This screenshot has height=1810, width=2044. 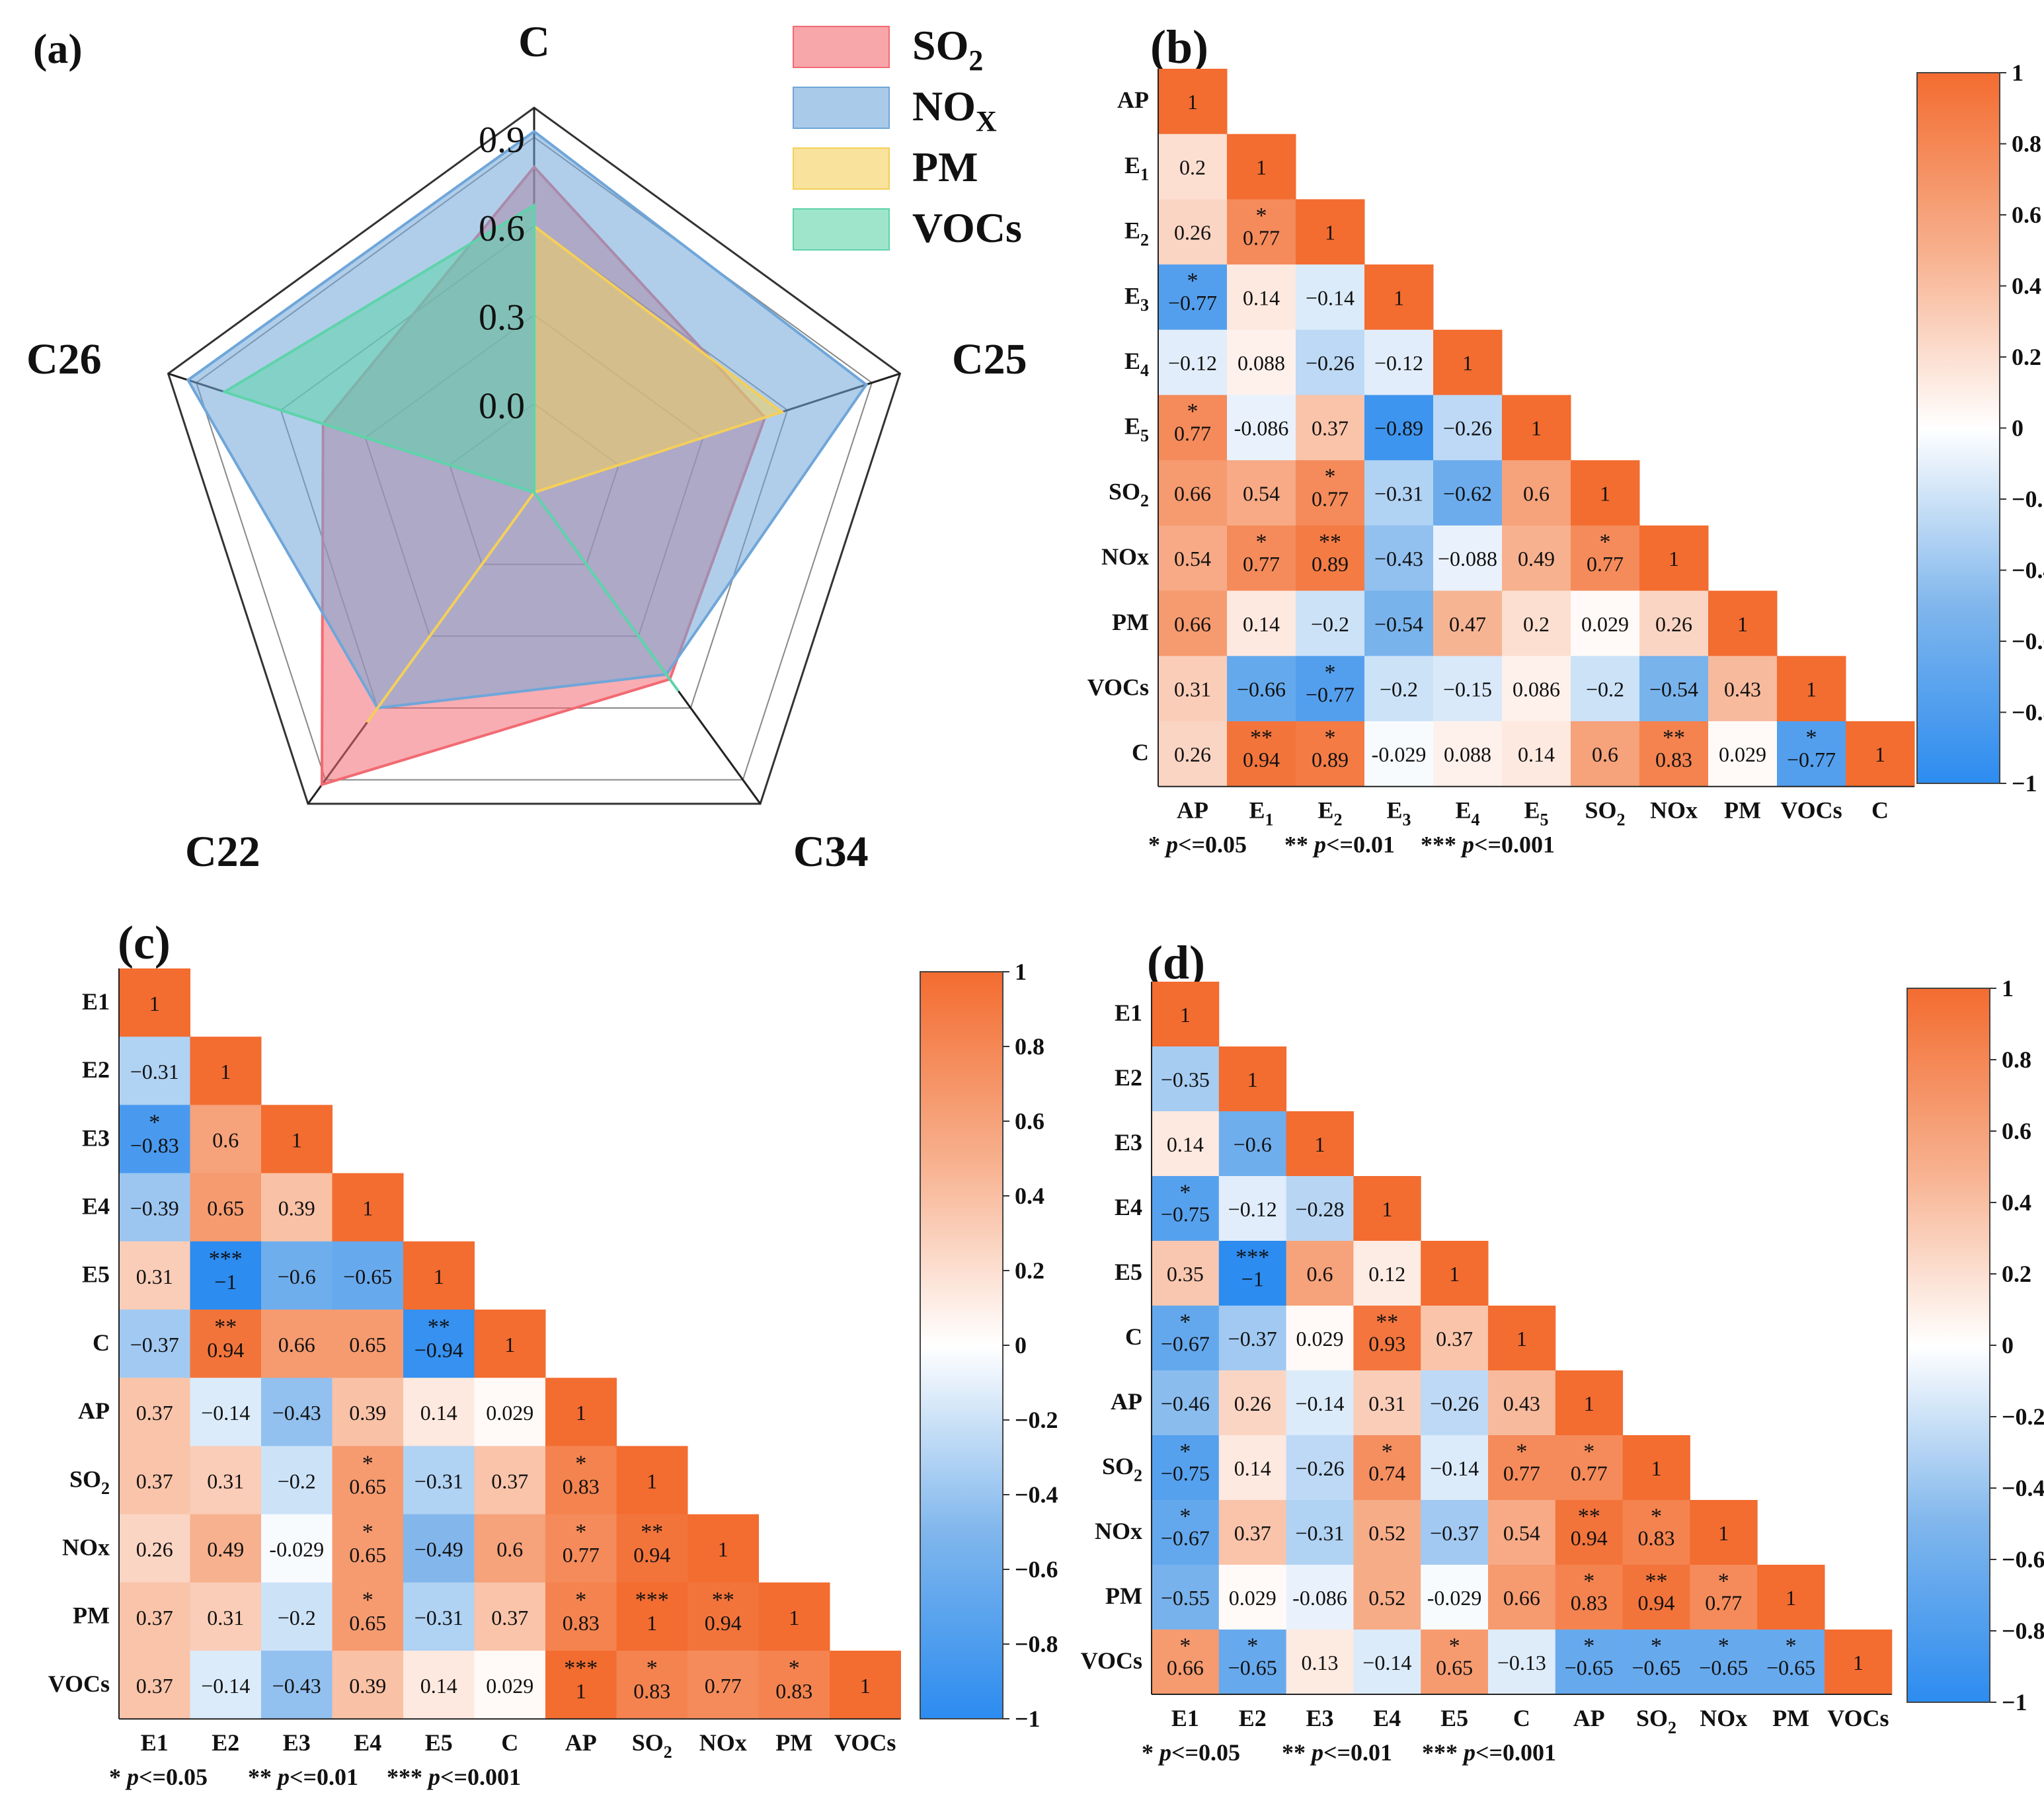 I want to click on row-label: PM, so click(x=1131, y=622).